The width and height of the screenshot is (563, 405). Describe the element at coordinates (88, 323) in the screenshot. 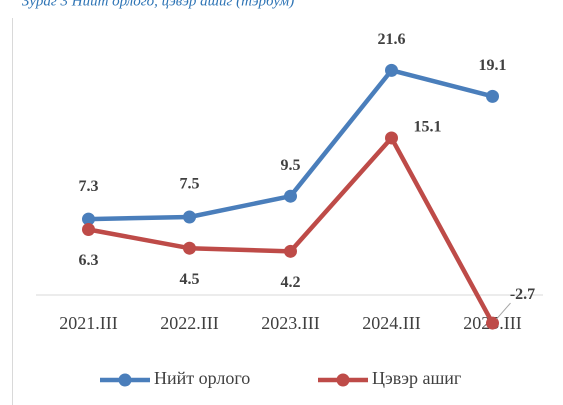

I see `x-tick-label: 2021.III` at that location.